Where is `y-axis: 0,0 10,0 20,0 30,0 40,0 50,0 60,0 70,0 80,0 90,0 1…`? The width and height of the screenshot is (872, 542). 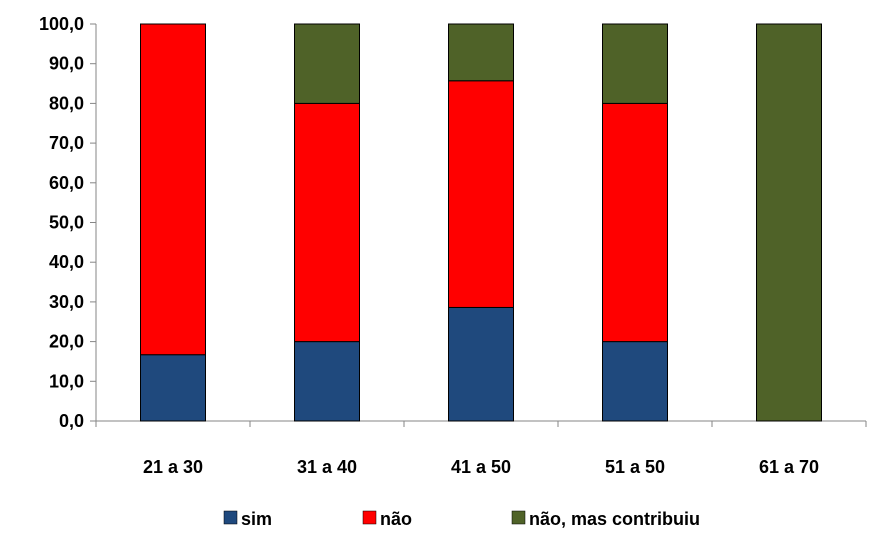 y-axis: 0,0 10,0 20,0 30,0 40,0 50,0 60,0 70,0 80,0 90,0 1… is located at coordinates (68, 222).